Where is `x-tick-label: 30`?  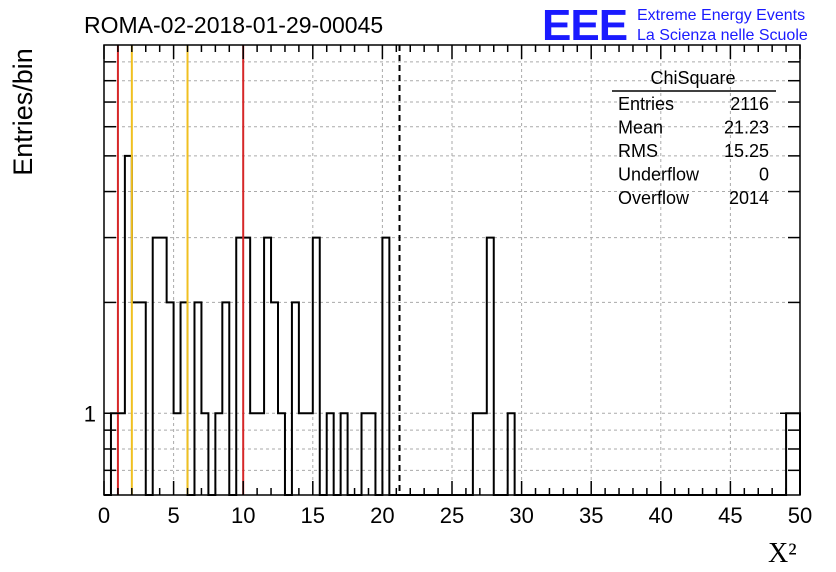
x-tick-label: 30 is located at coordinates (521, 515).